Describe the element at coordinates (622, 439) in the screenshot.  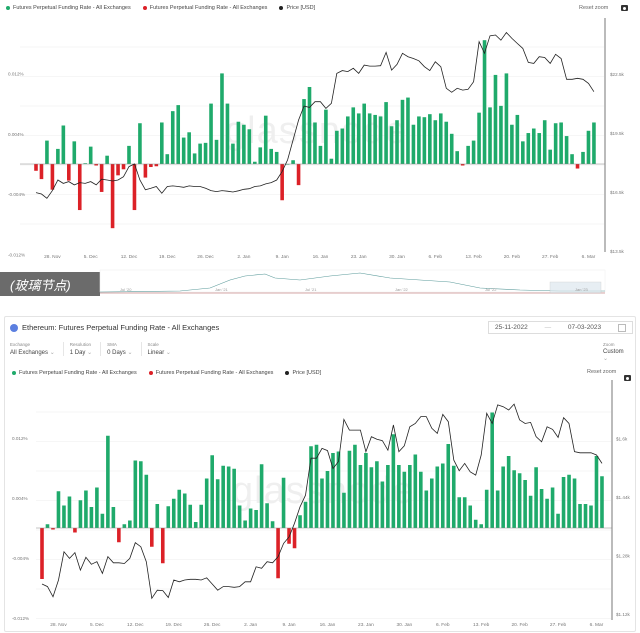
I see `y-right-tick-label: $1.6k` at that location.